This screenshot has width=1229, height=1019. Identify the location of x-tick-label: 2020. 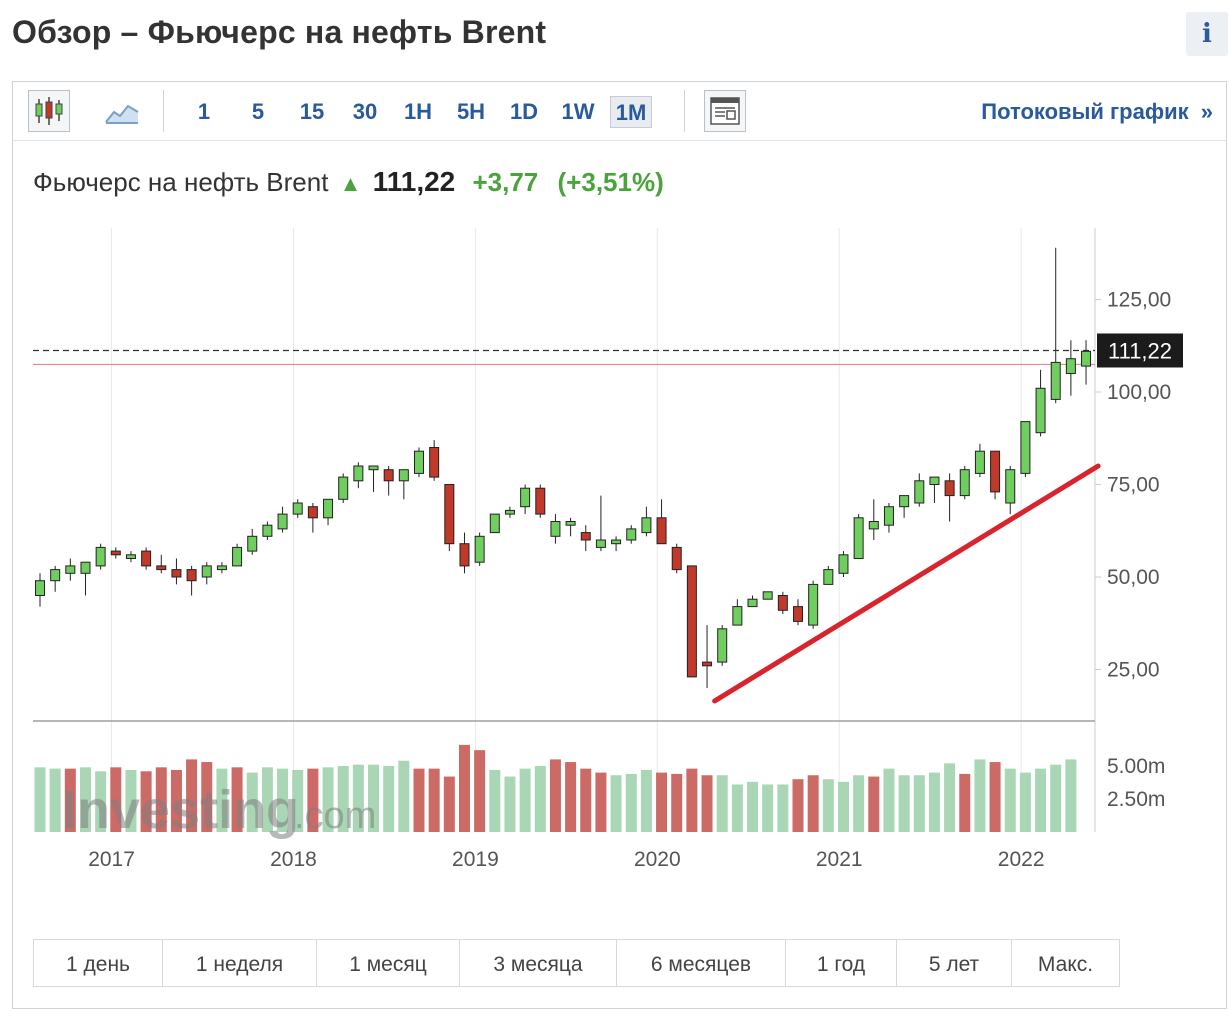
(657, 859).